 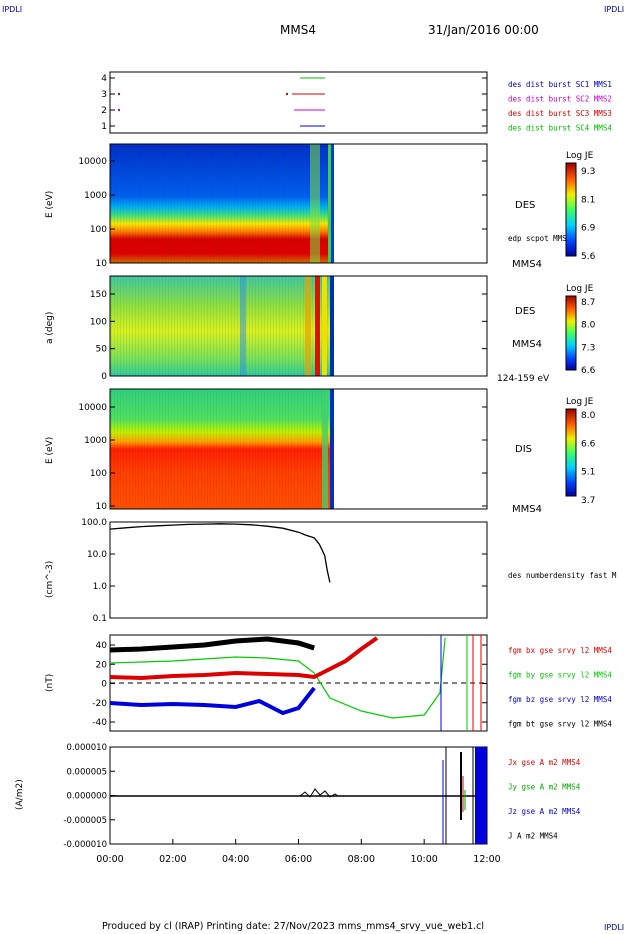 What do you see at coordinates (588, 416) in the screenshot?
I see `dis-energy-cbar-tick: 8.0` at bounding box center [588, 416].